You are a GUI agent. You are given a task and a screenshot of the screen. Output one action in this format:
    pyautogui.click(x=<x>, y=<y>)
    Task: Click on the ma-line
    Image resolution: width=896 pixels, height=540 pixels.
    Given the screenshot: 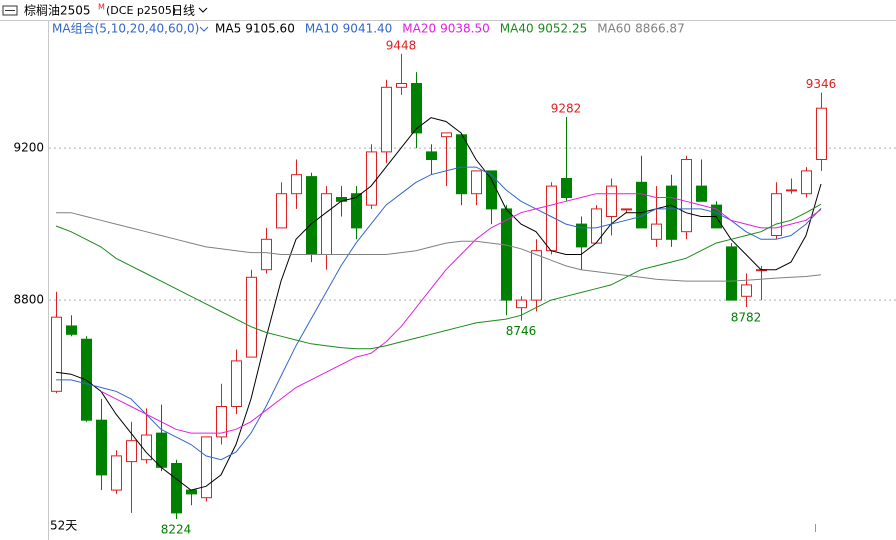 What is the action you would take?
    pyautogui.click(x=439, y=247)
    